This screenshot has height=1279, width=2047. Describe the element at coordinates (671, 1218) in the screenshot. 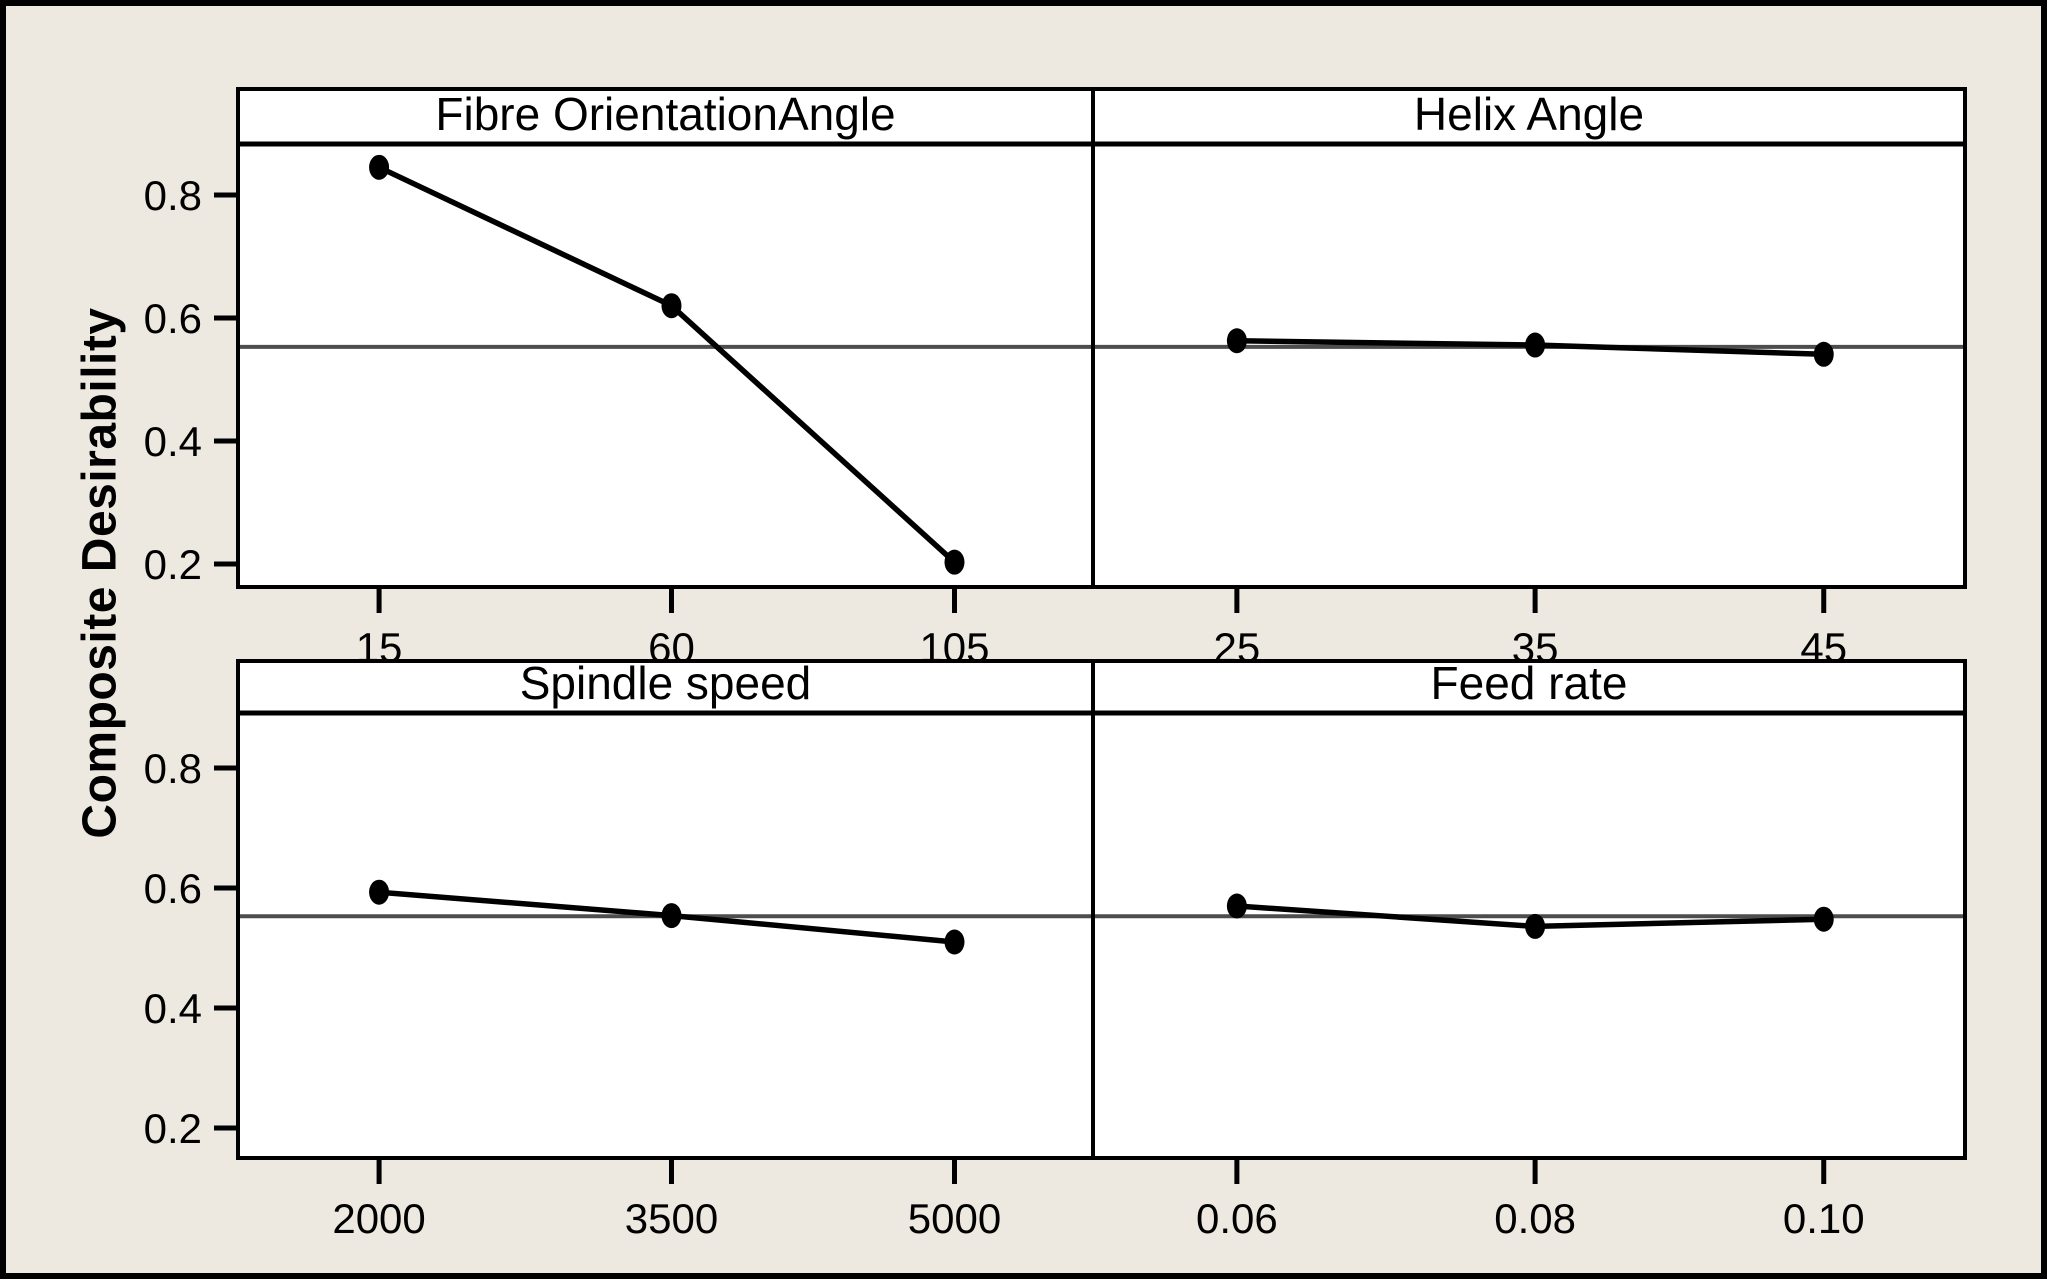

I see `x-tick-label: 3500` at that location.